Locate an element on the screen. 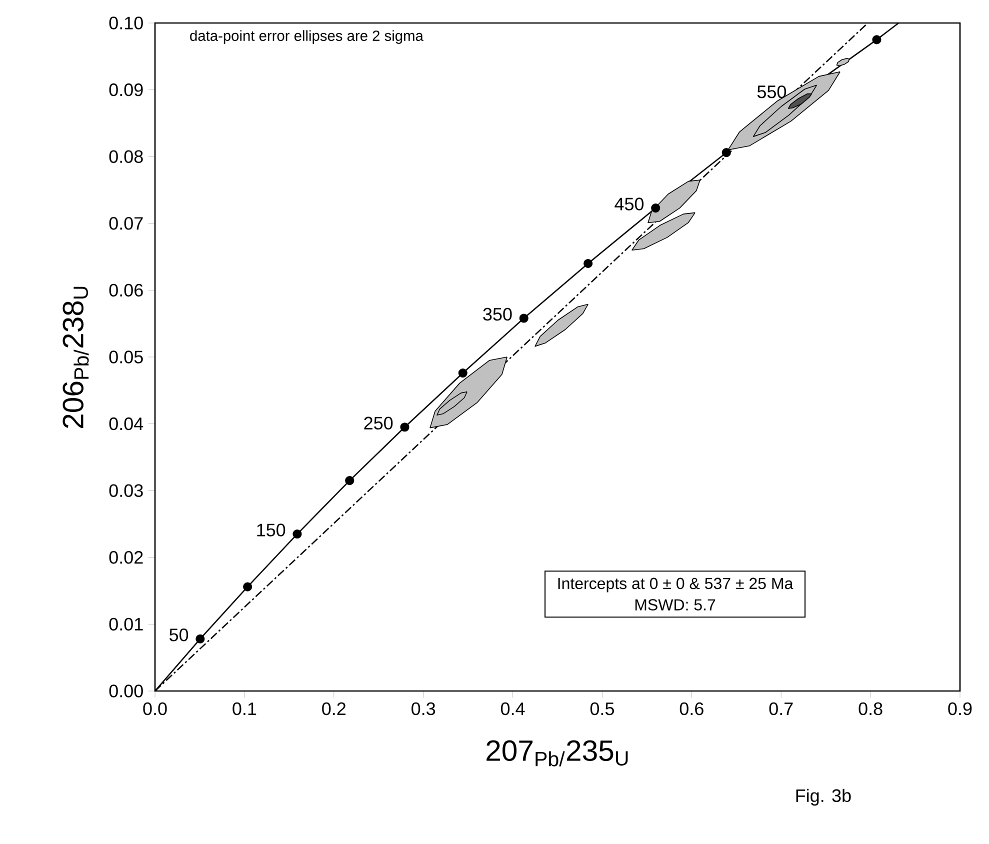 This screenshot has height=844, width=989. annotation: 150 is located at coordinates (271, 530).